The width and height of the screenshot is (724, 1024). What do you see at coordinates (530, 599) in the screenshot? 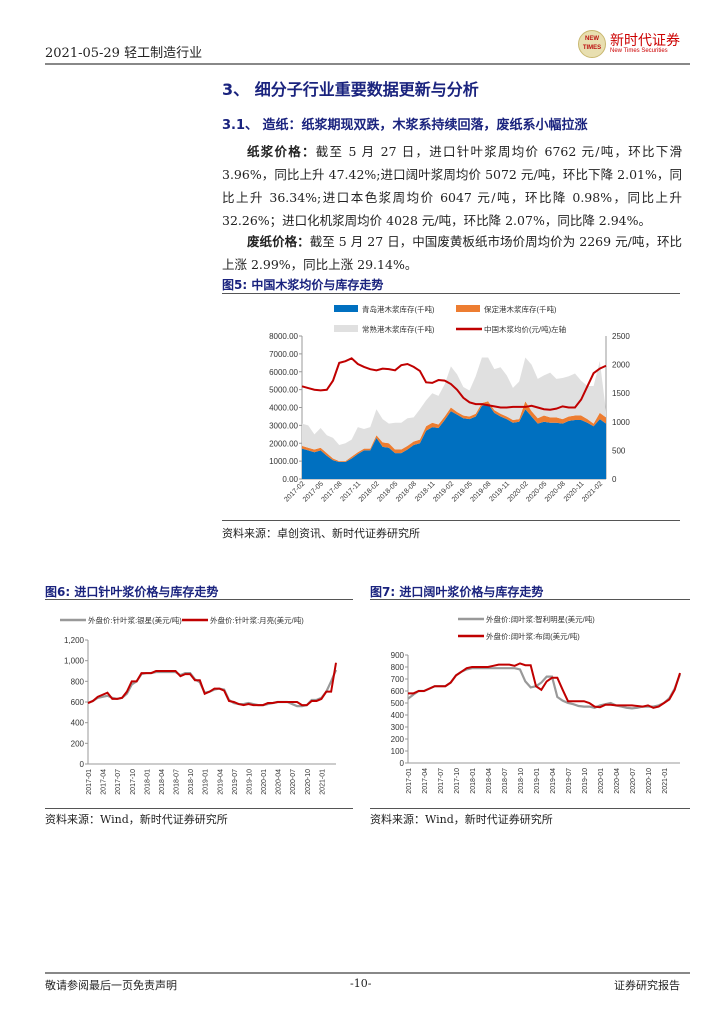
I see `figure7-rule` at bounding box center [530, 599].